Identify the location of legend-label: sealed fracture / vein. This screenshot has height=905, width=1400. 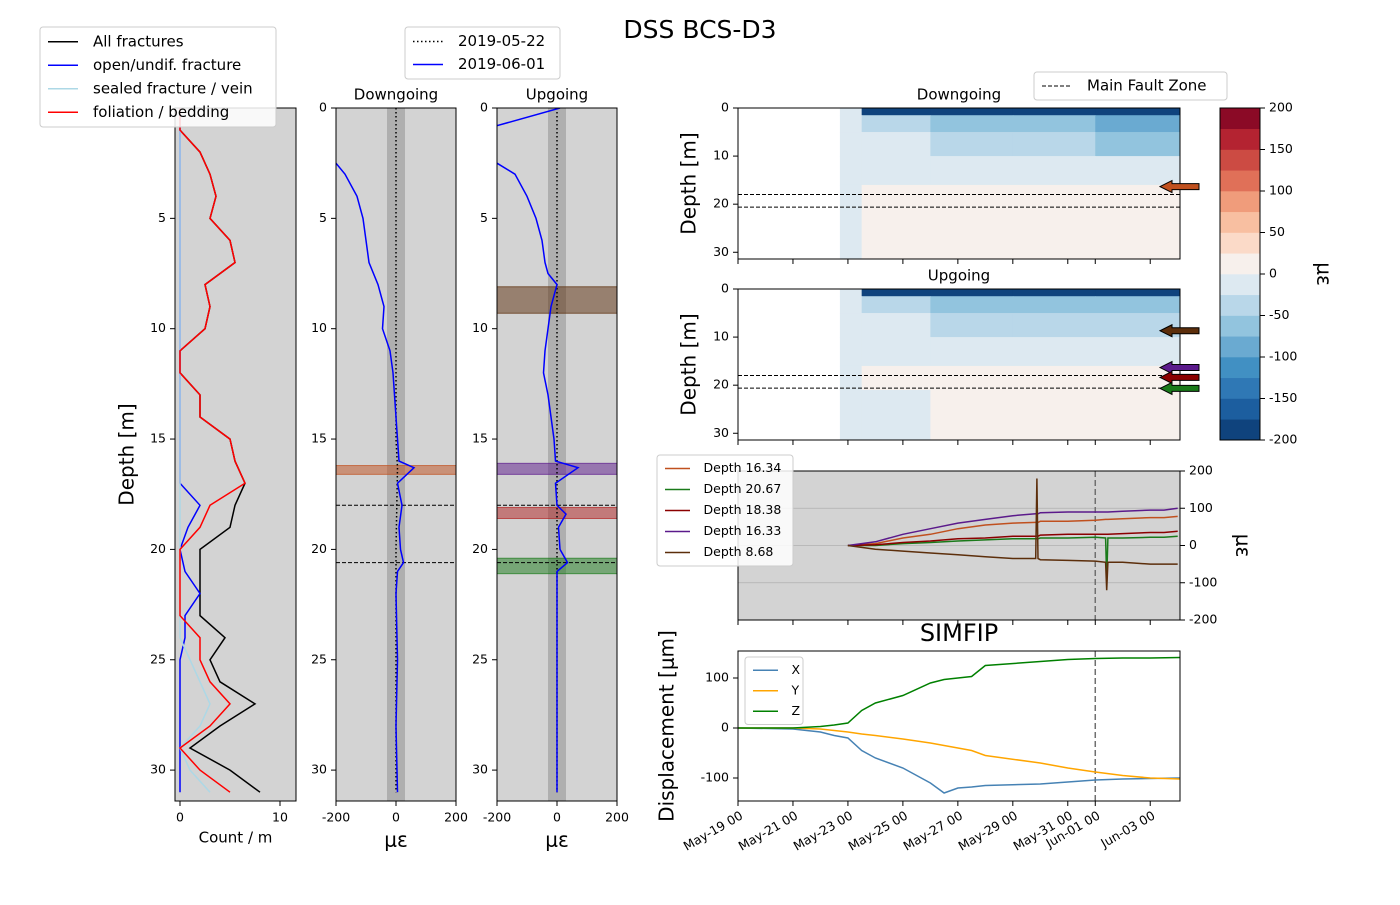
(173, 88).